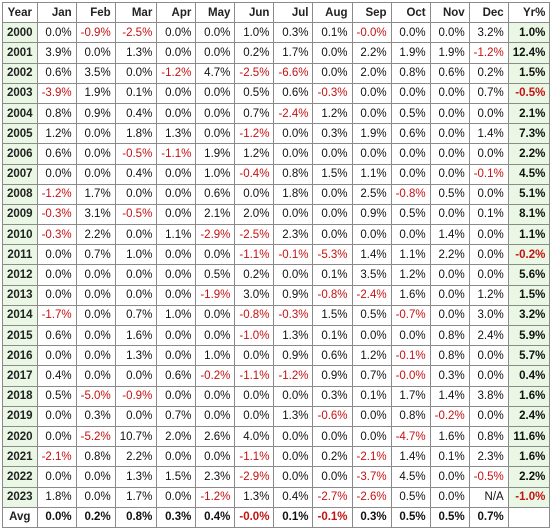  What do you see at coordinates (20, 315) in the screenshot?
I see `year-cell: 2014` at bounding box center [20, 315].